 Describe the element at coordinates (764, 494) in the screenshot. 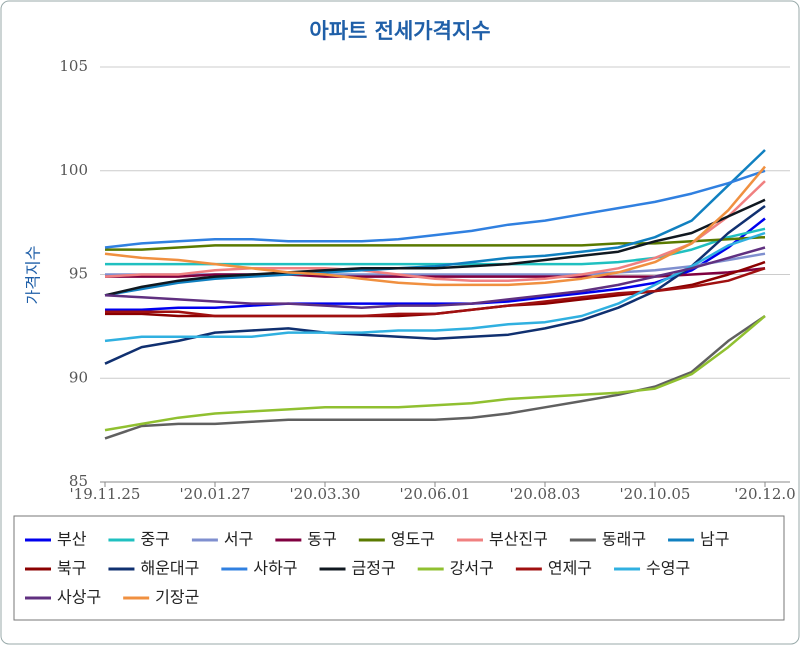

I see `x-tick-label: '20.12.0` at that location.